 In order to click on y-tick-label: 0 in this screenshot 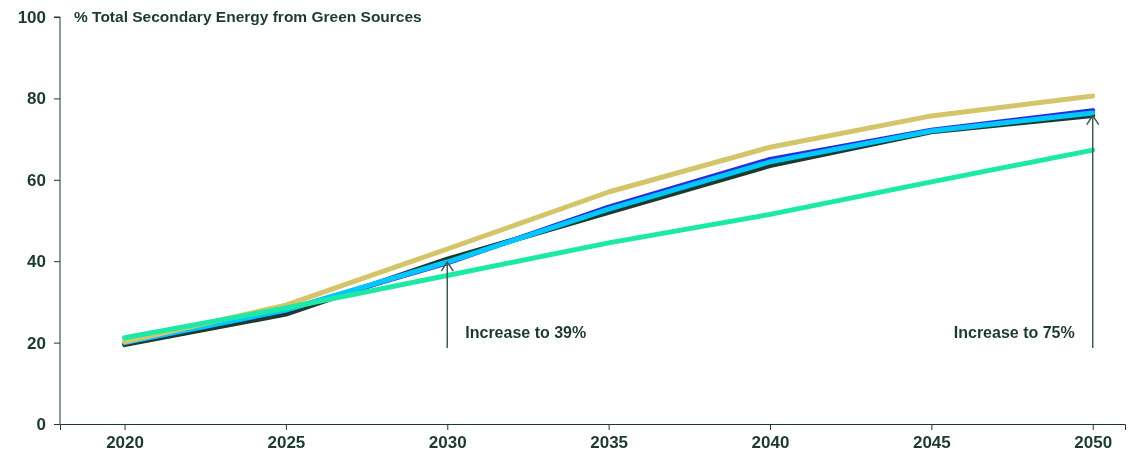, I will do `click(41, 424)`.